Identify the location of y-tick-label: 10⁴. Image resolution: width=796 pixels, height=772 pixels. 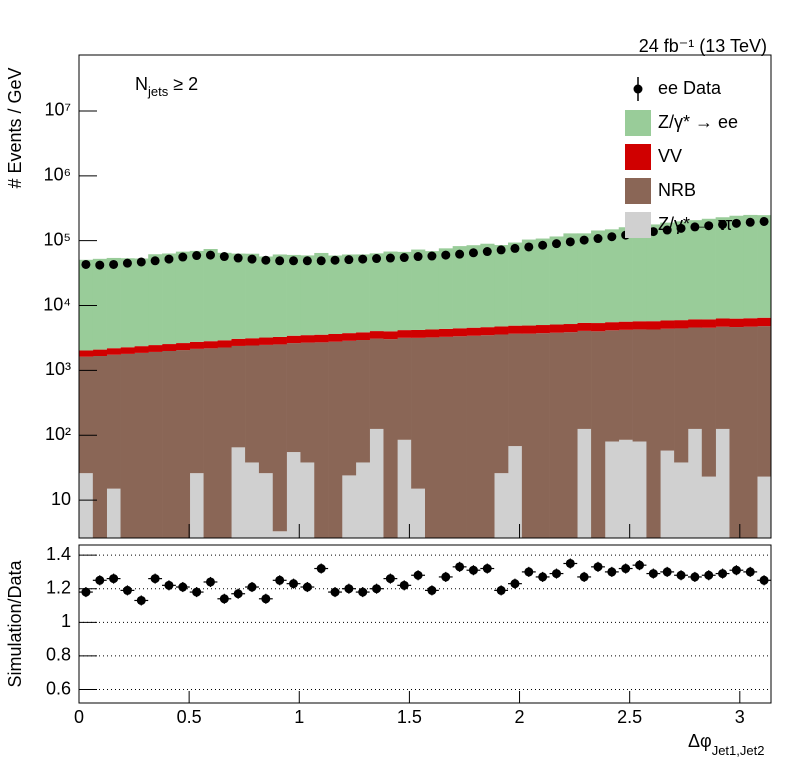
(57, 304).